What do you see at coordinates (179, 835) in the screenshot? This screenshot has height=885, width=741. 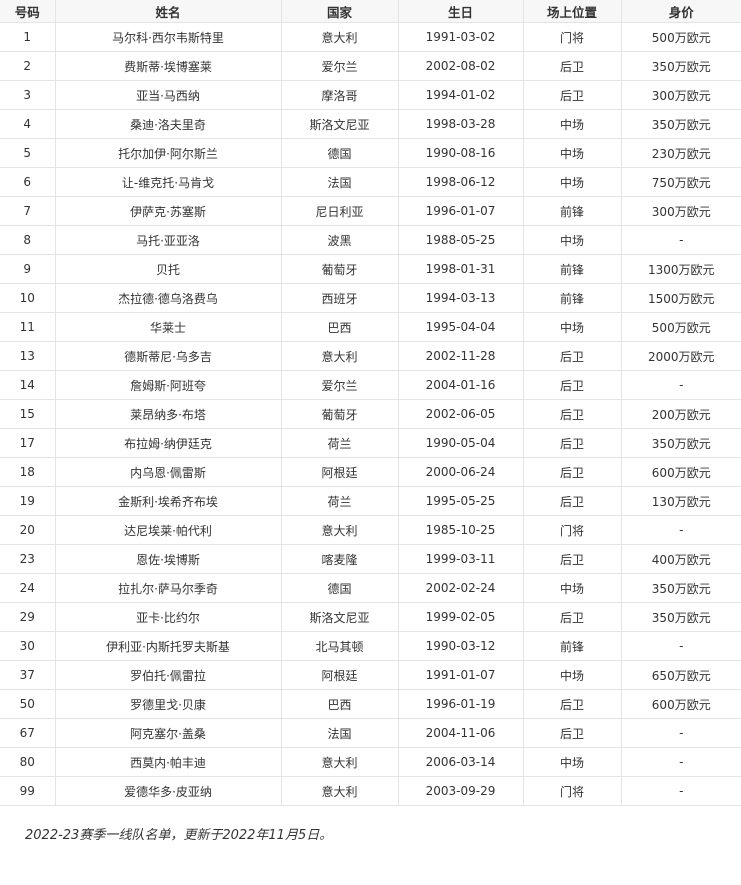 I see `table-caption: 2022-23赛季一线队名单，更新于2022年11月5日。` at bounding box center [179, 835].